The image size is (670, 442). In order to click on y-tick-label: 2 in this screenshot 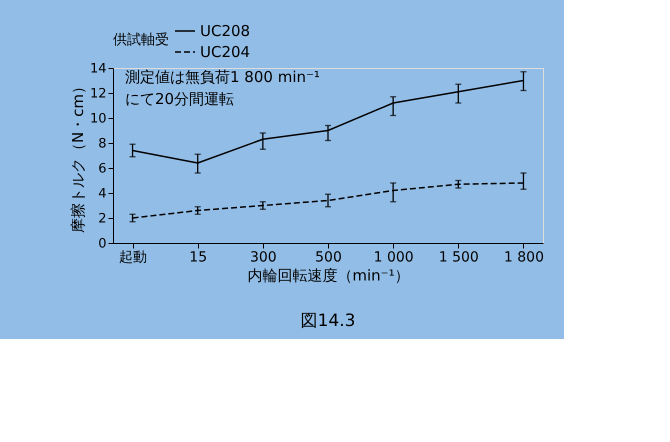, I will do `click(102, 219)`.